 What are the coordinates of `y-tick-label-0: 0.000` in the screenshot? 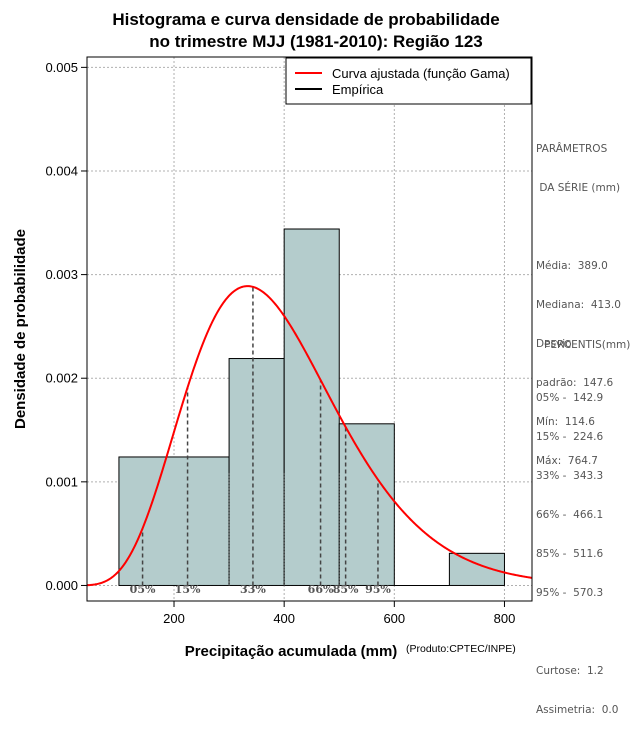 It's located at (61, 585).